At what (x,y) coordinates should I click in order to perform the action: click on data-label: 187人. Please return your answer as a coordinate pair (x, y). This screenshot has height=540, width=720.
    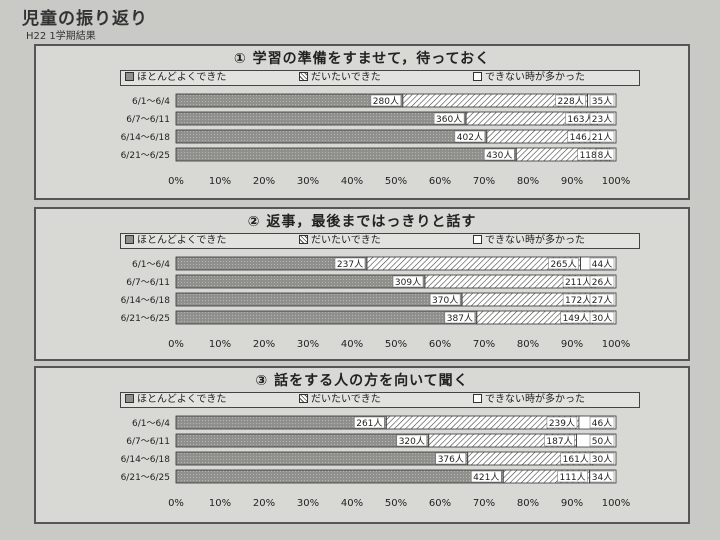
    Looking at the image, I should click on (559, 441).